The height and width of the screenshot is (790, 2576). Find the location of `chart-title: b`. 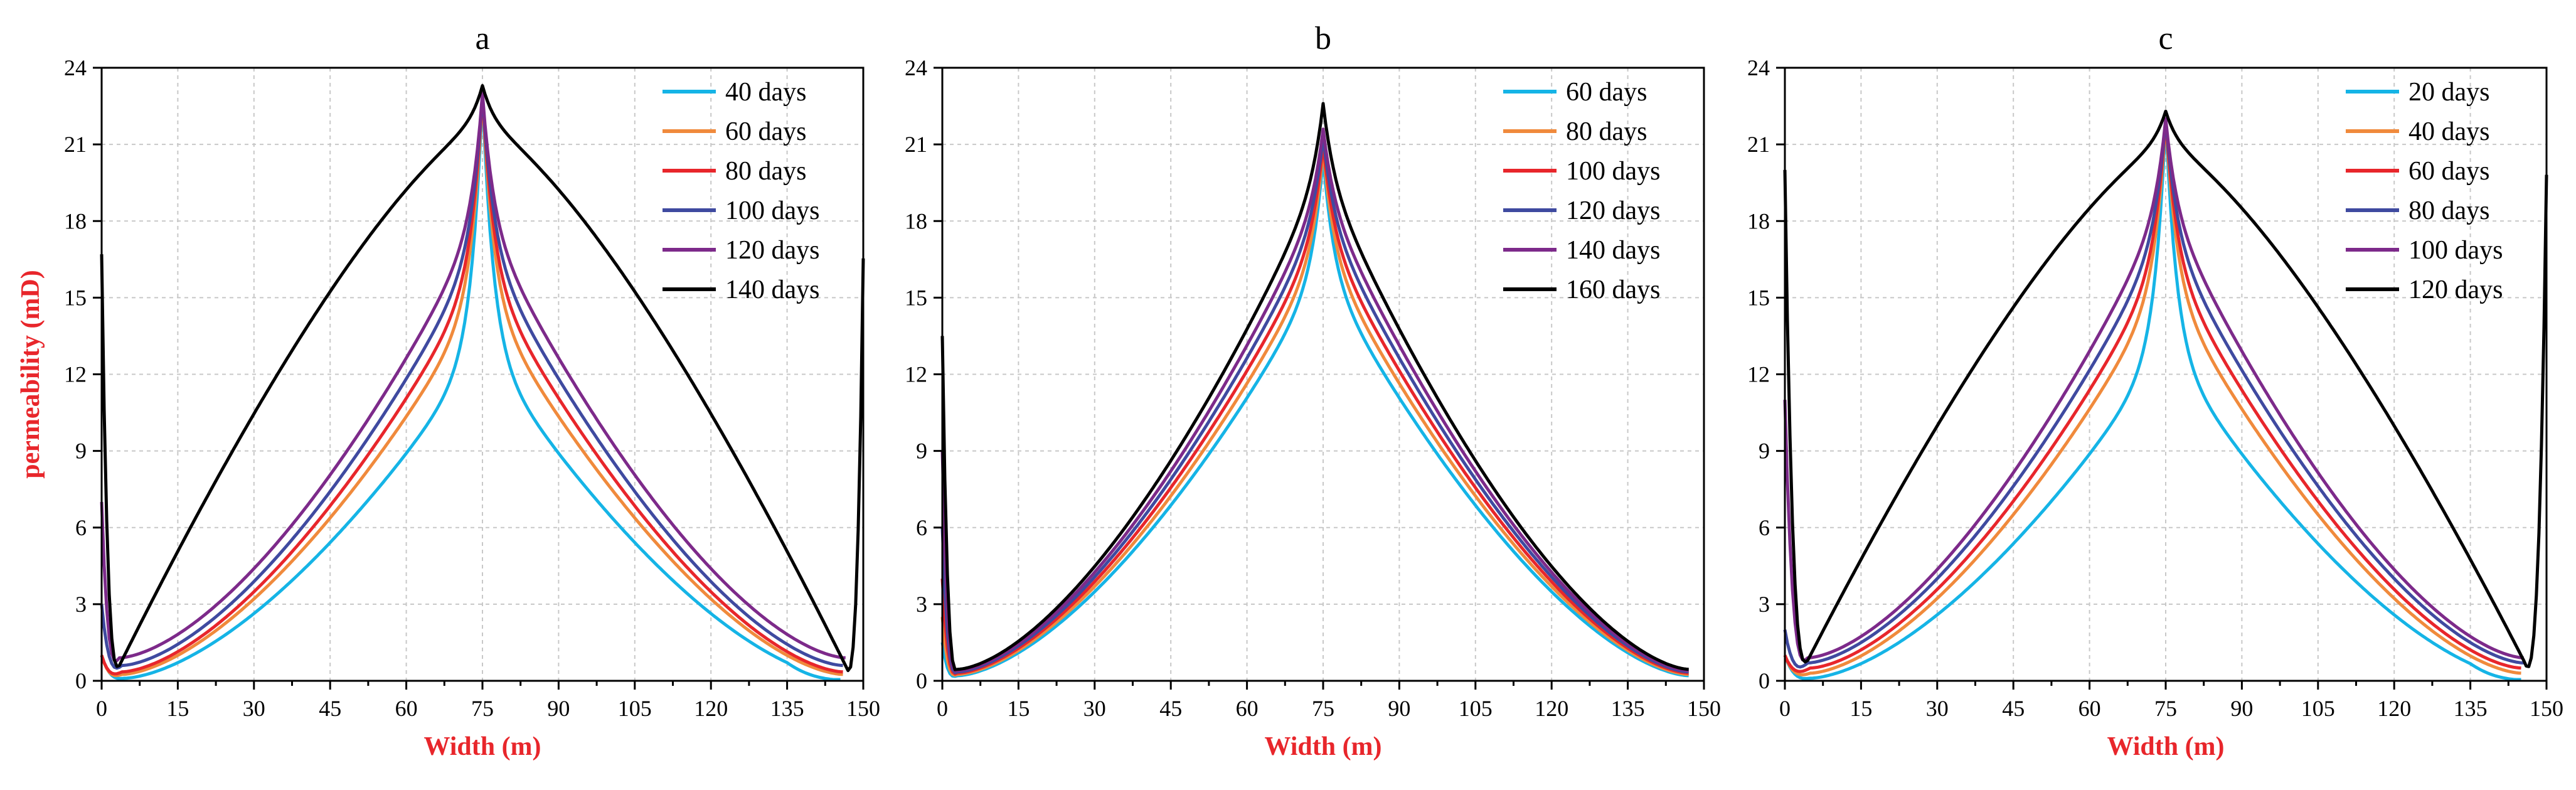

chart-title: b is located at coordinates (1323, 39).